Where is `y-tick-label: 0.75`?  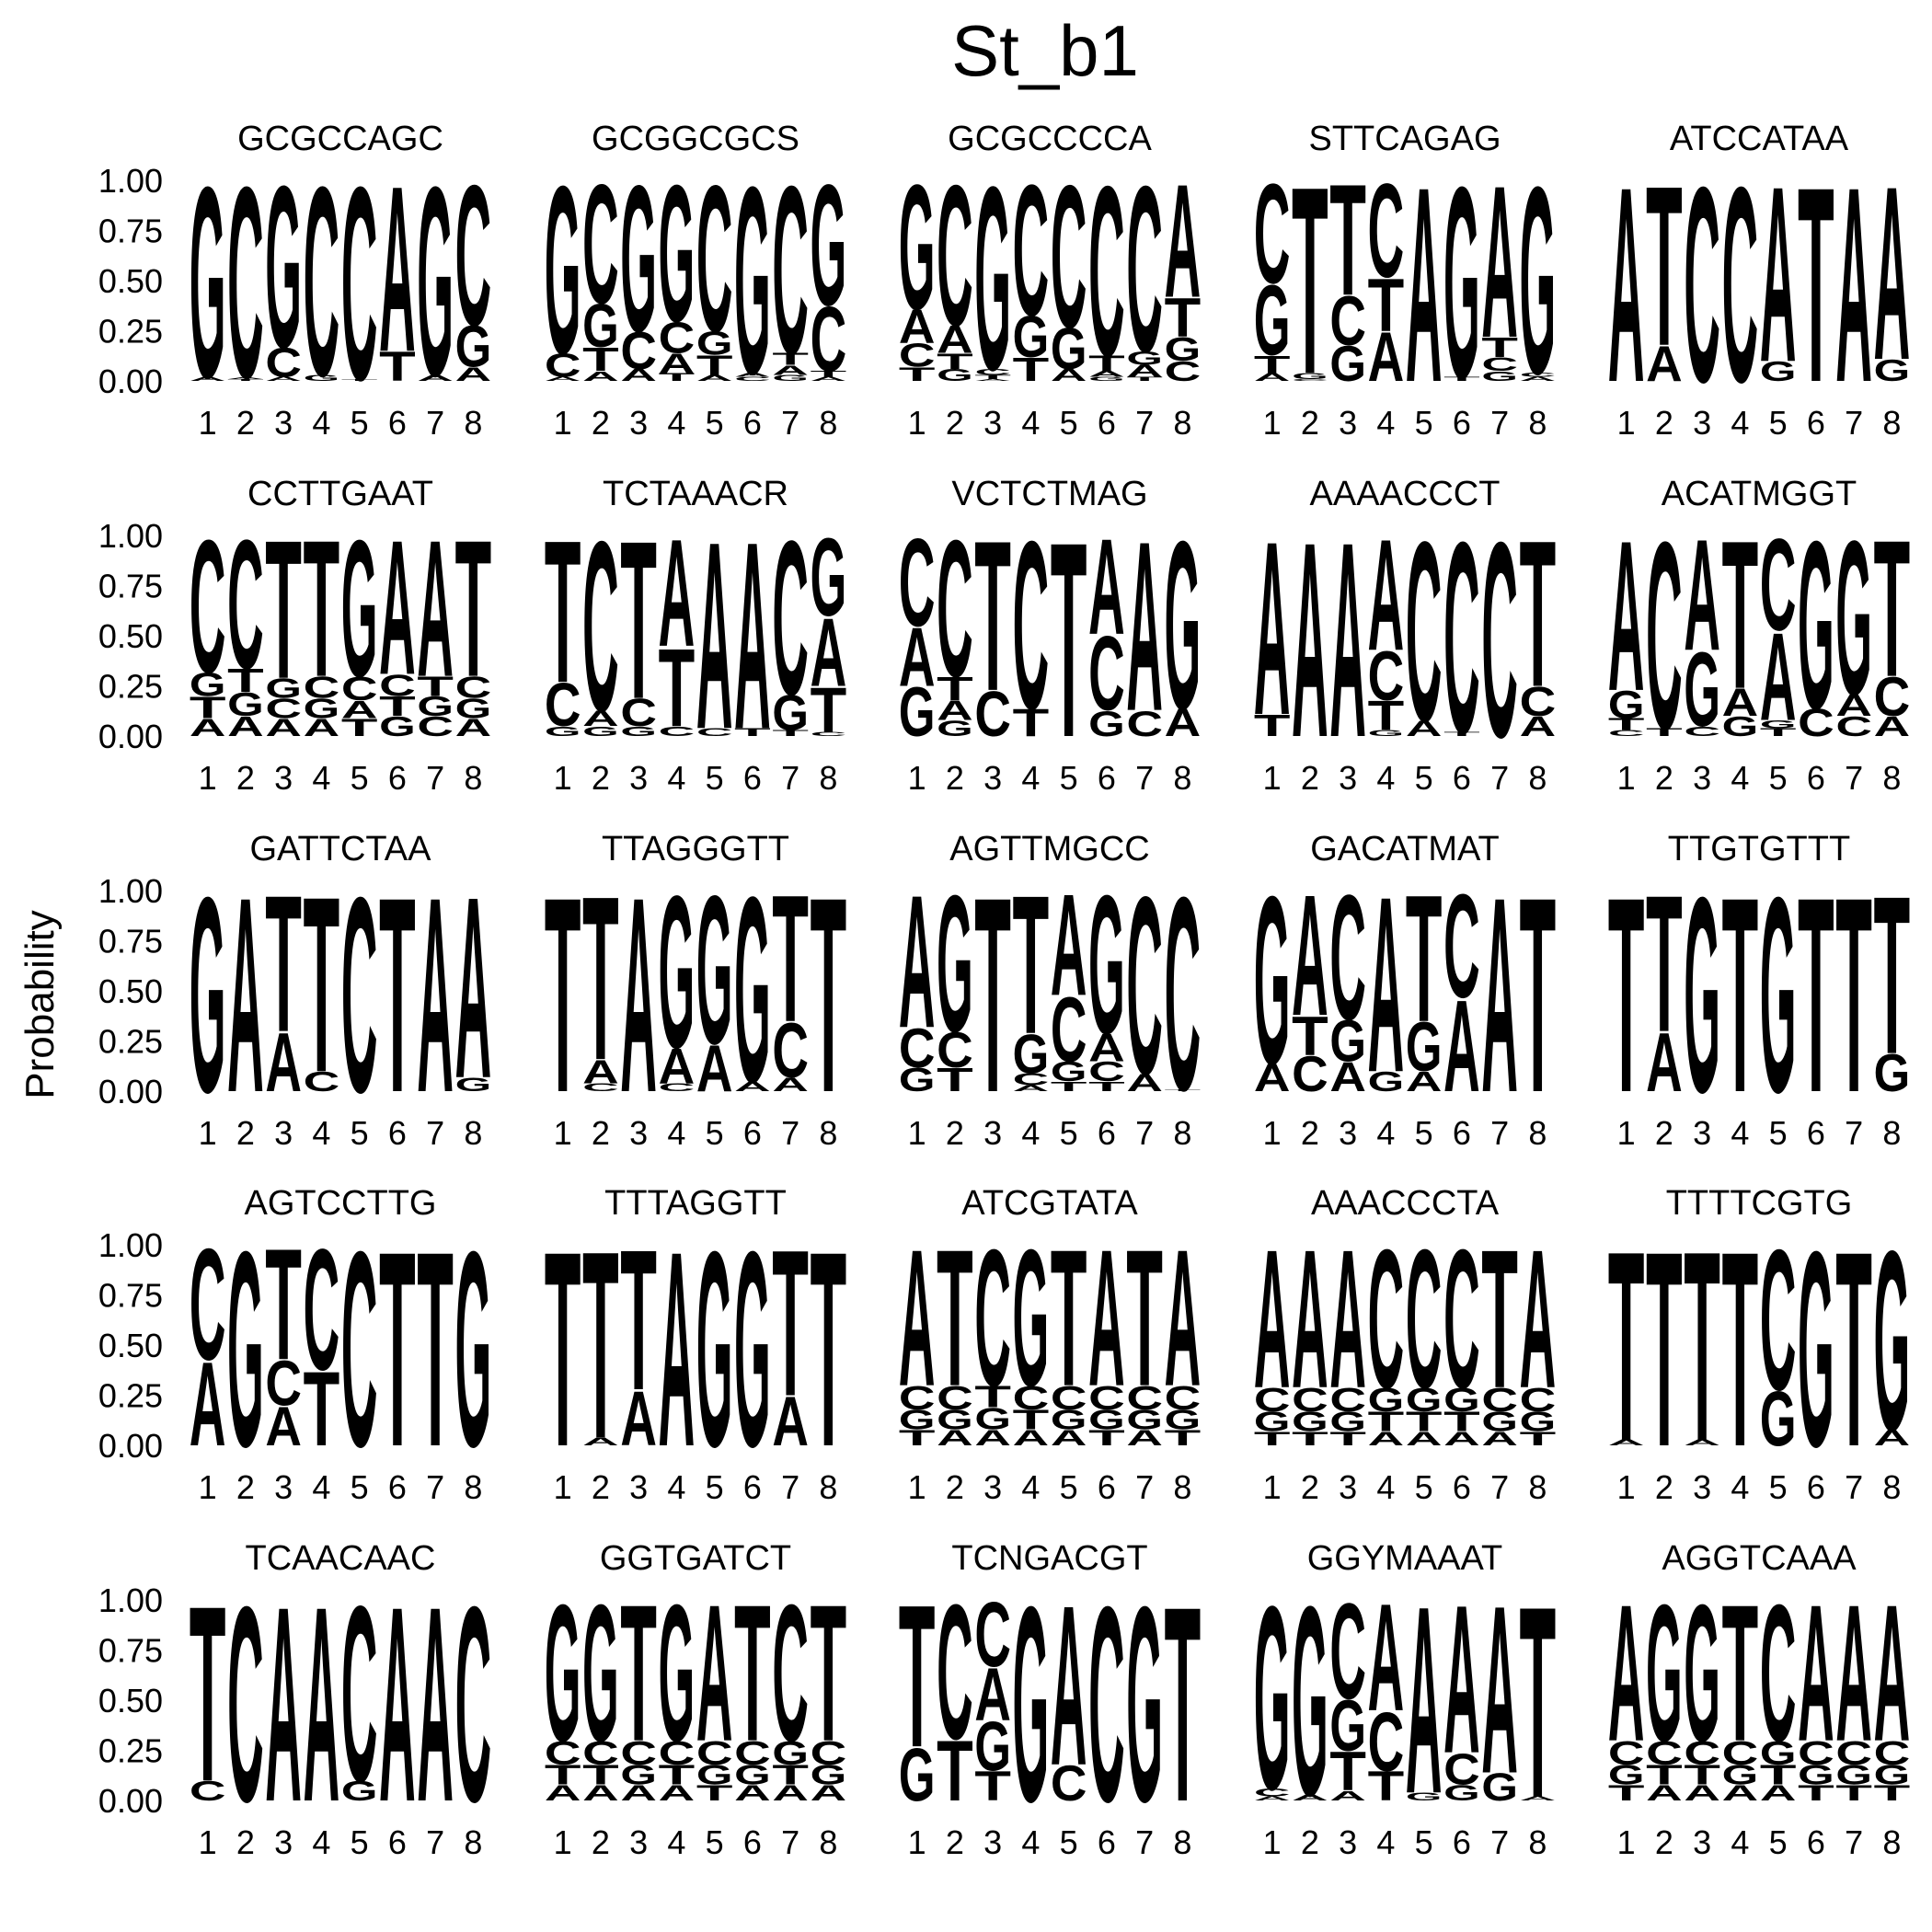 y-tick-label: 0.75 is located at coordinates (130, 231).